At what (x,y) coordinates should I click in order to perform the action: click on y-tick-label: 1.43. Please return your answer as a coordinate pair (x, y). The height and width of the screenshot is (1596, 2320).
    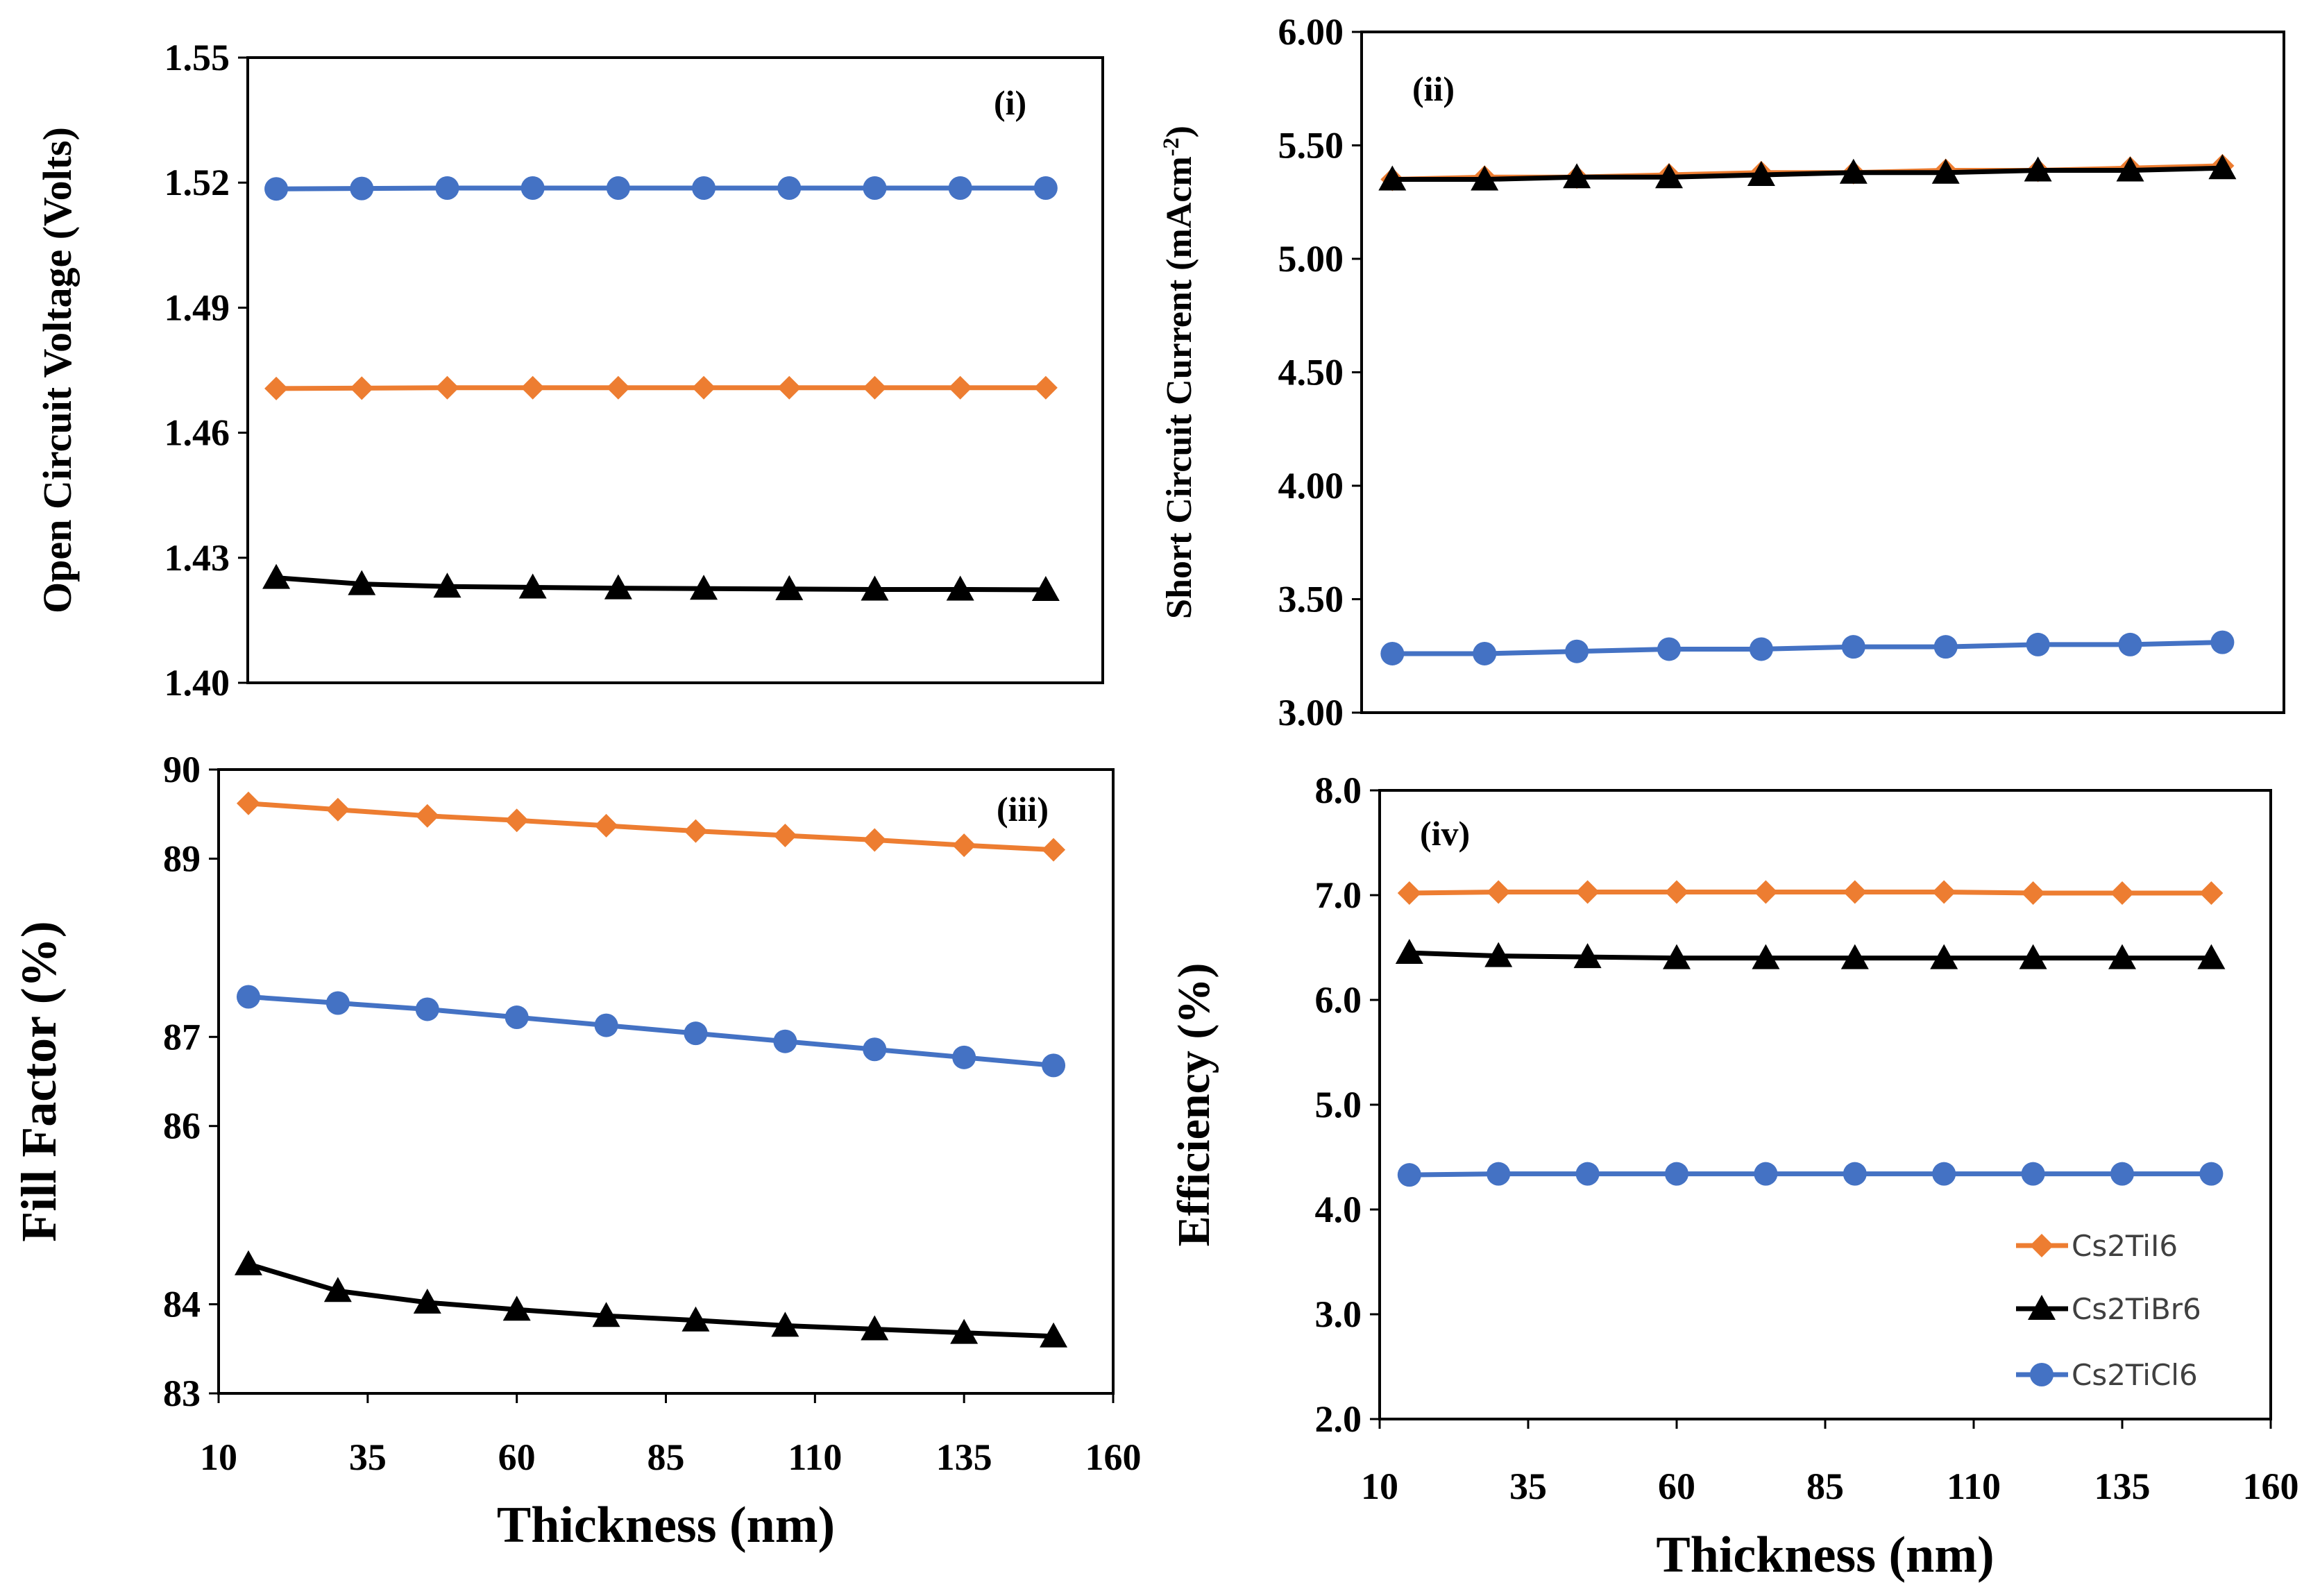
    Looking at the image, I should click on (197, 558).